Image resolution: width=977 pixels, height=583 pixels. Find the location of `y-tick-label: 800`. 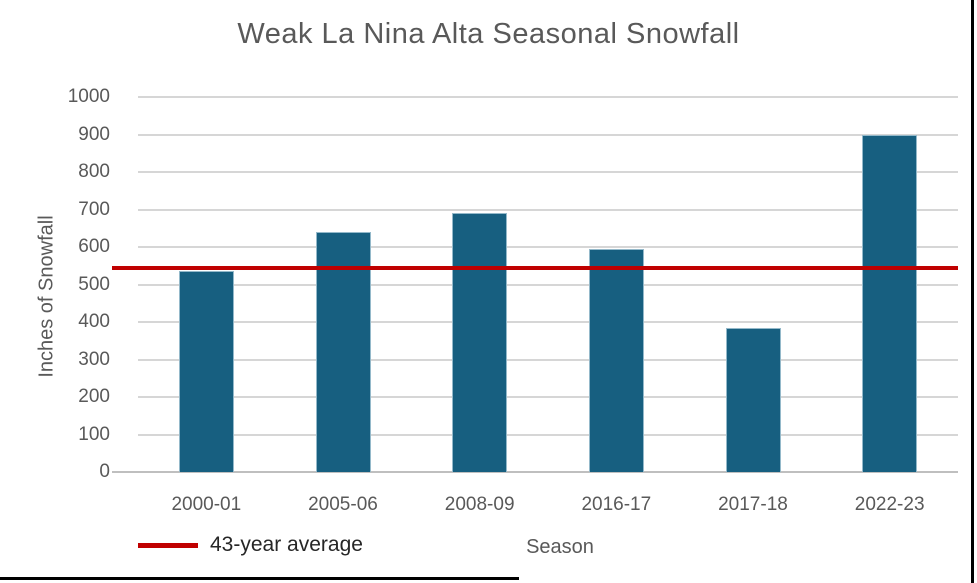

y-tick-label: 800 is located at coordinates (94, 171).